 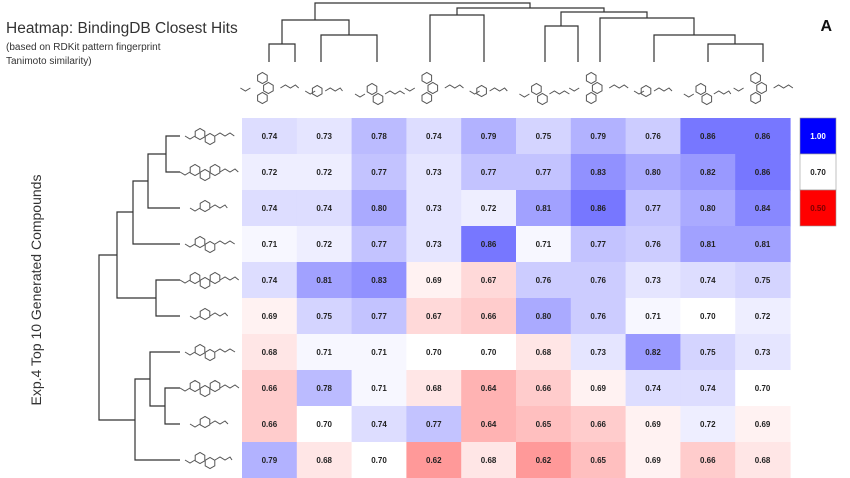 I want to click on cell-value-label: 0.75, so click(x=544, y=136).